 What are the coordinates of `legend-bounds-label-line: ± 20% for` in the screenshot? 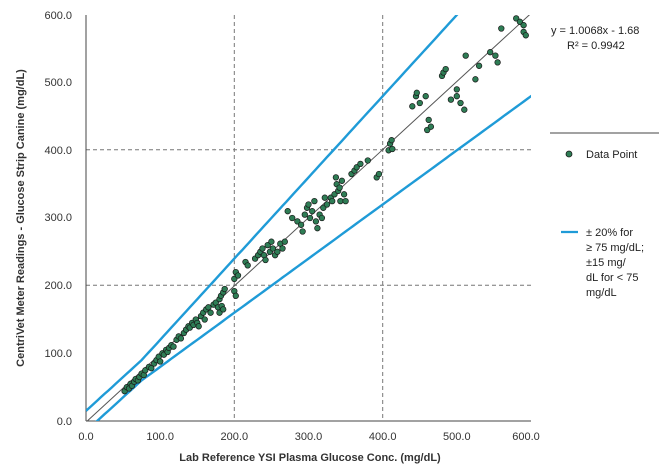 It's located at (609, 233).